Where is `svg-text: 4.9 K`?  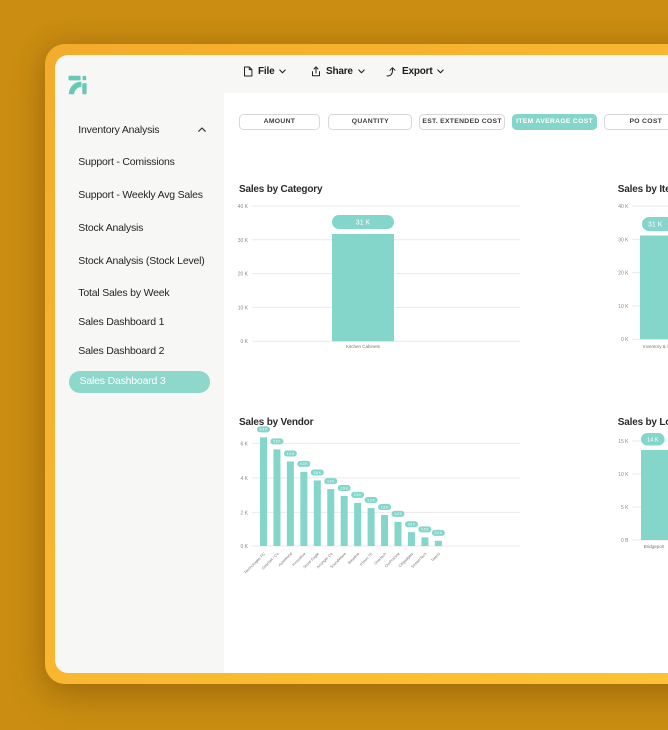 svg-text: 4.9 K is located at coordinates (291, 454).